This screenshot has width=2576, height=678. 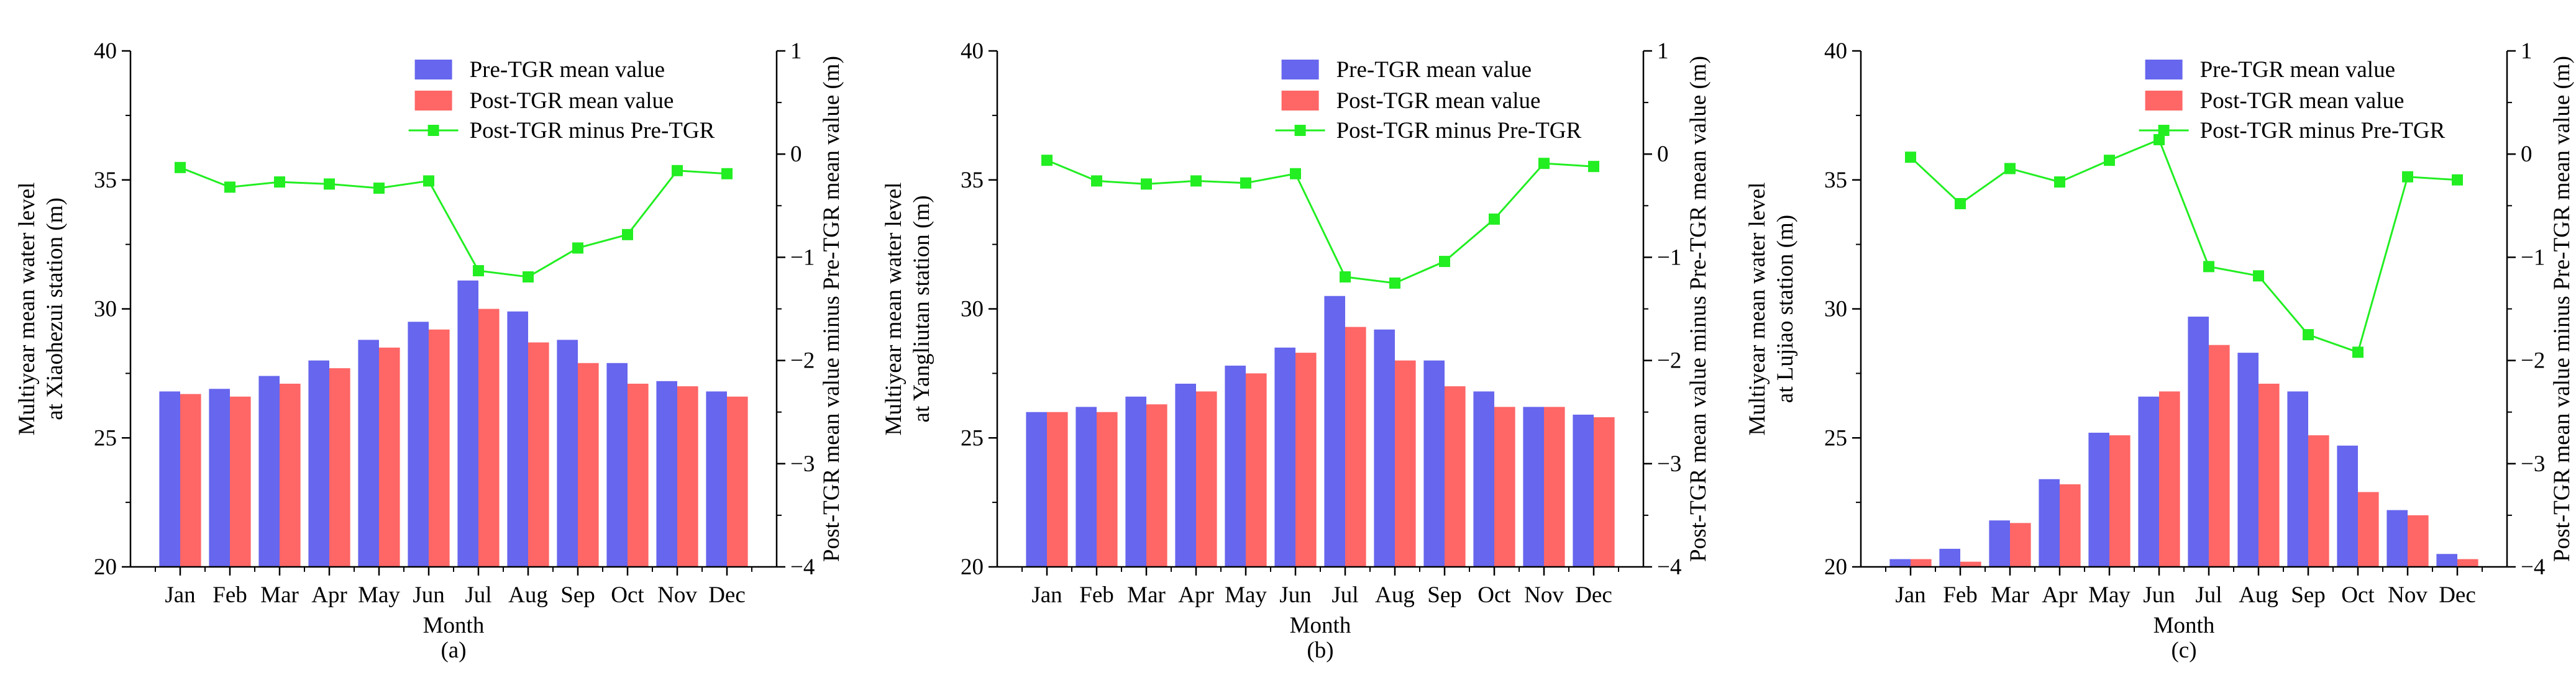 I want to click on y-axis-title-line2: at Lujiao station (m), so click(x=1785, y=309).